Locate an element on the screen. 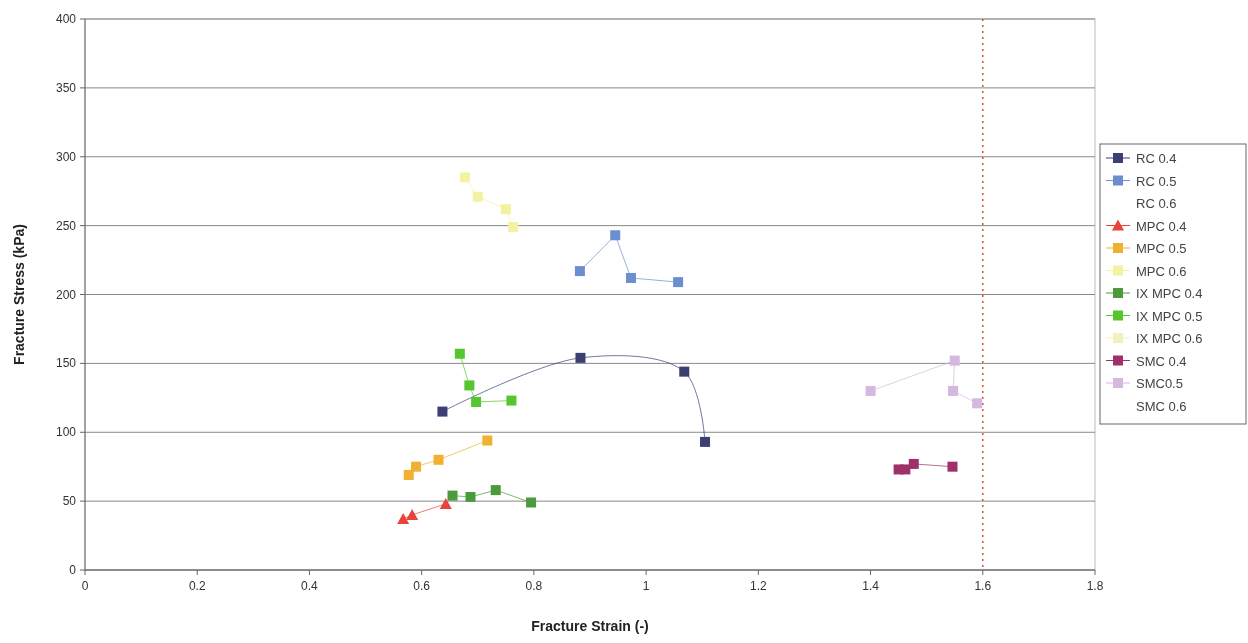 The width and height of the screenshot is (1248, 643). x-tick-label: 1 is located at coordinates (646, 586).